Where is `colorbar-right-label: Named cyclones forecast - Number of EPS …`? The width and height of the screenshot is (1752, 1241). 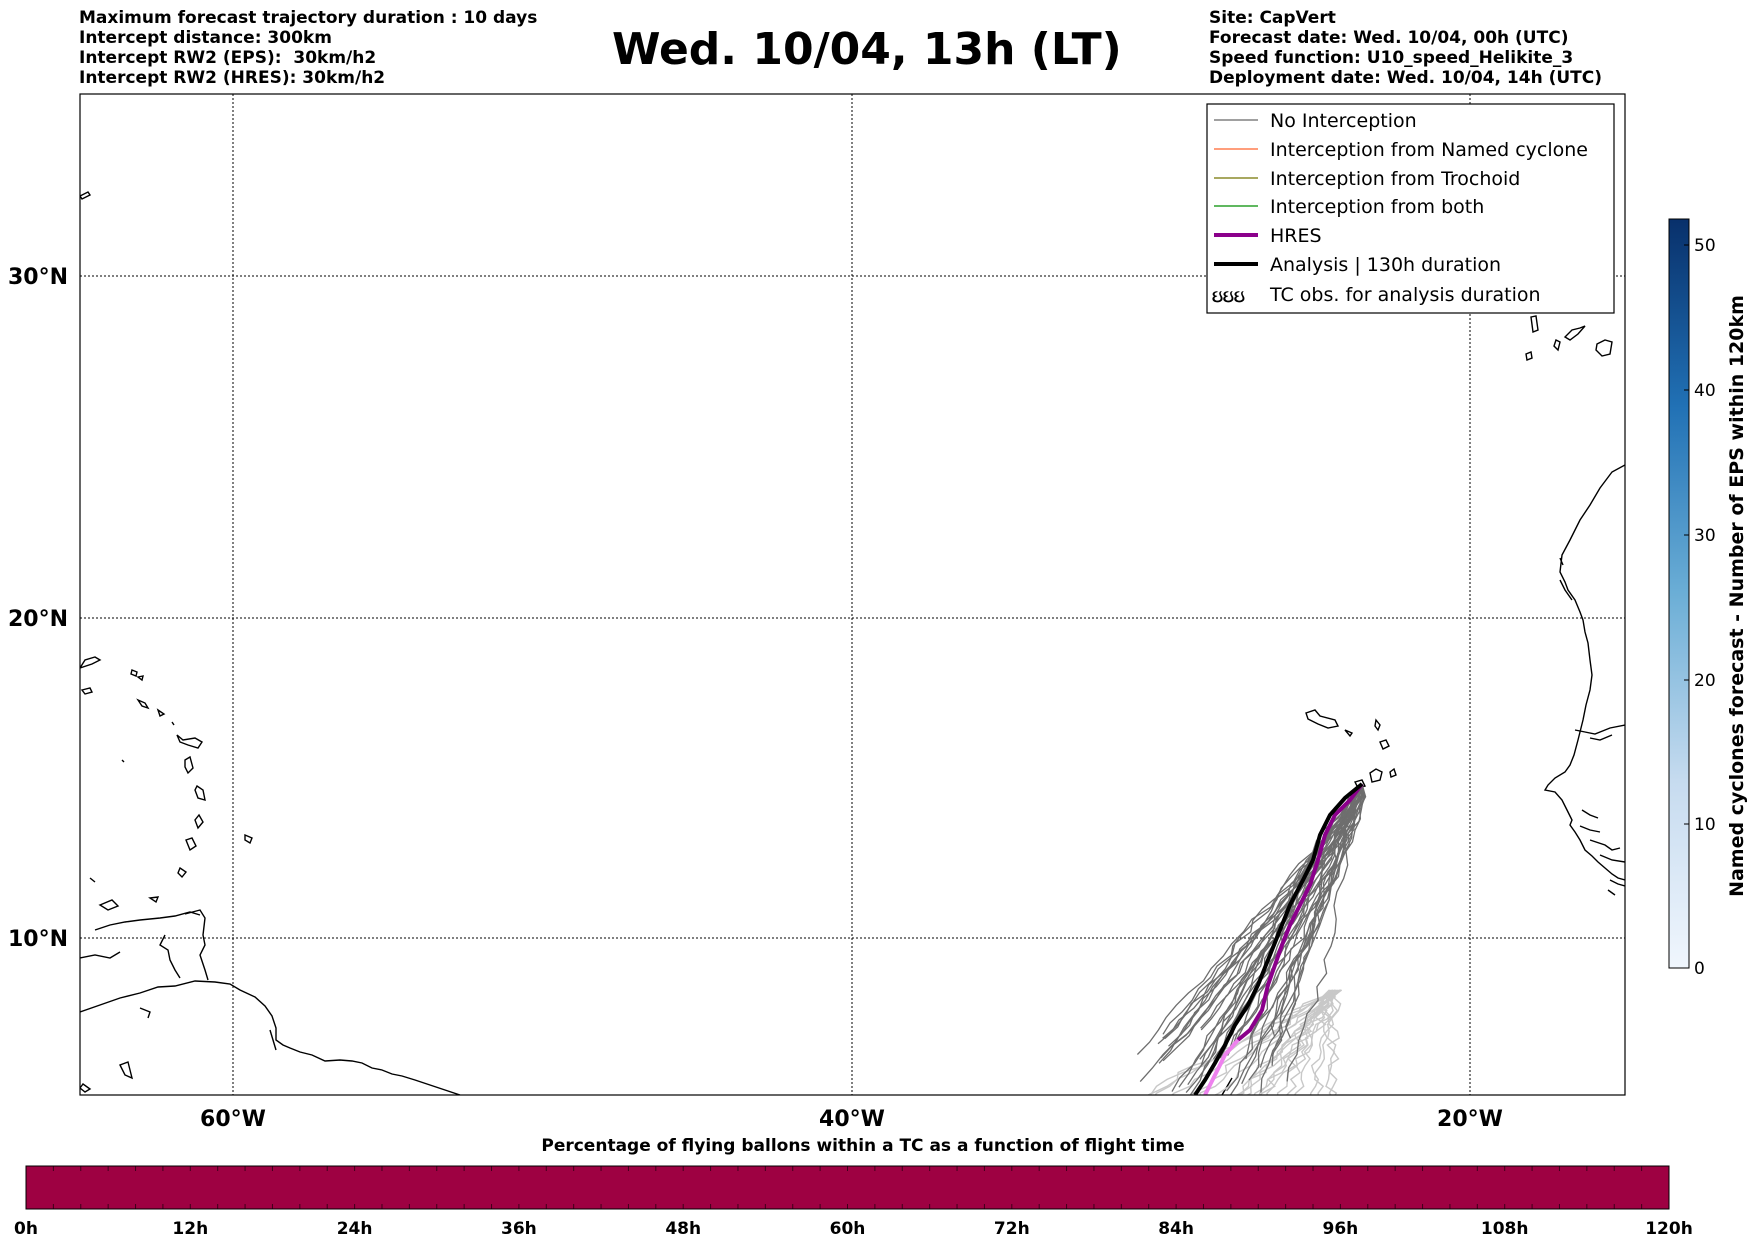 colorbar-right-label: Named cyclones forecast - Number of EPS … is located at coordinates (1737, 596).